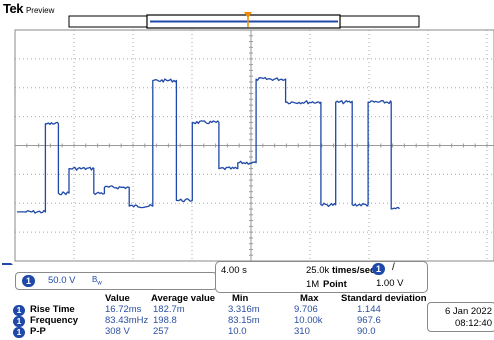 Image resolution: width=494 pixels, height=340 pixels. I want to click on measurement-name: P-P, so click(38, 331).